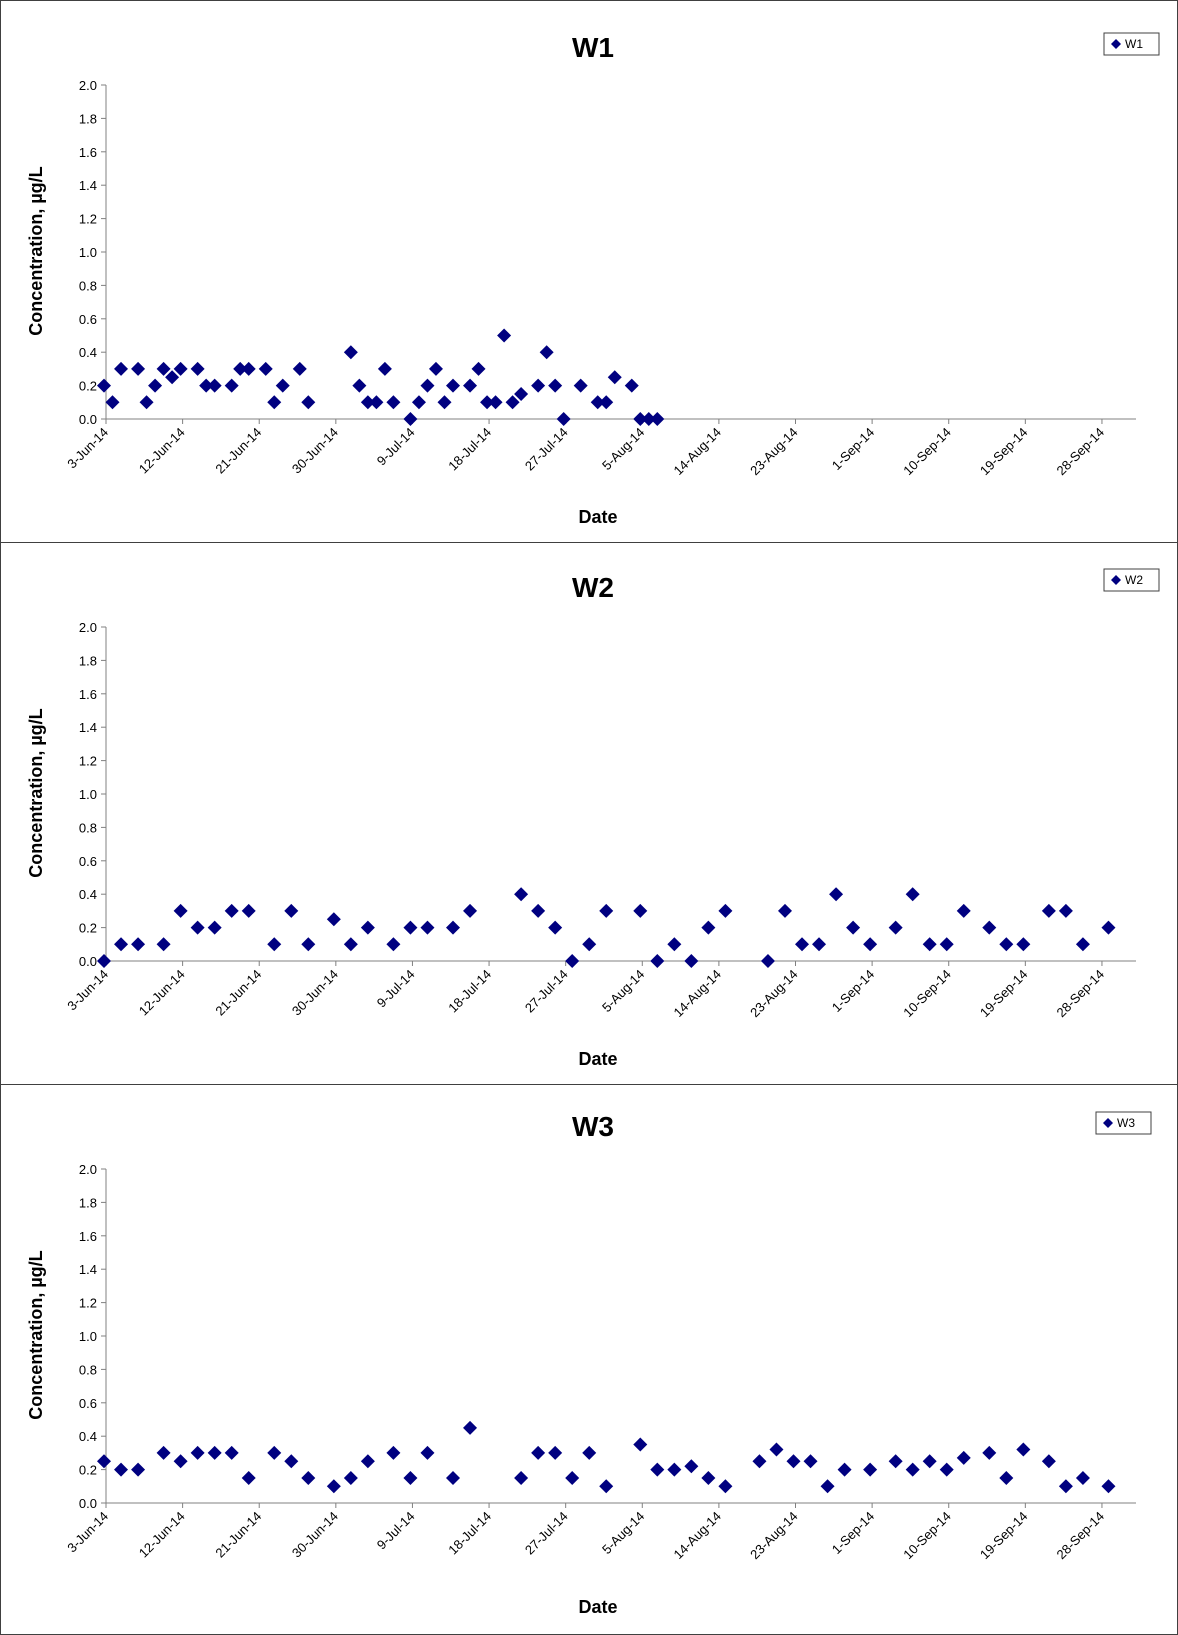  I want to click on y-tick-label: 1.6, so click(88, 694).